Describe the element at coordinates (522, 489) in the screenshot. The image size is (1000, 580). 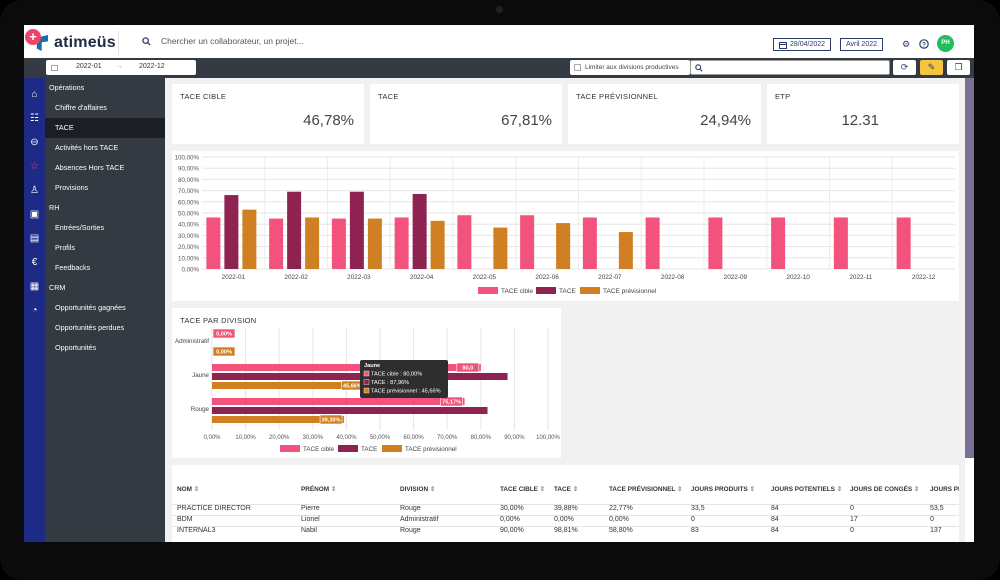
I see `column-header: TACE CIBLE ⇕` at that location.